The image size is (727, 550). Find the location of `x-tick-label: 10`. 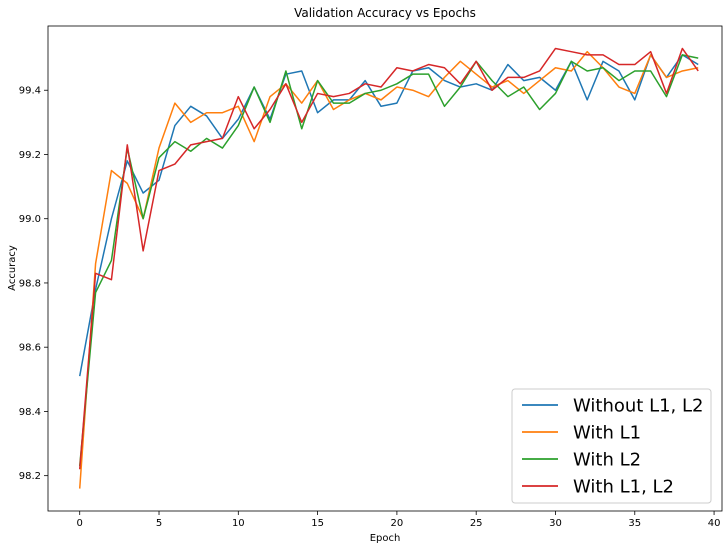

x-tick-label: 10 is located at coordinates (238, 523).